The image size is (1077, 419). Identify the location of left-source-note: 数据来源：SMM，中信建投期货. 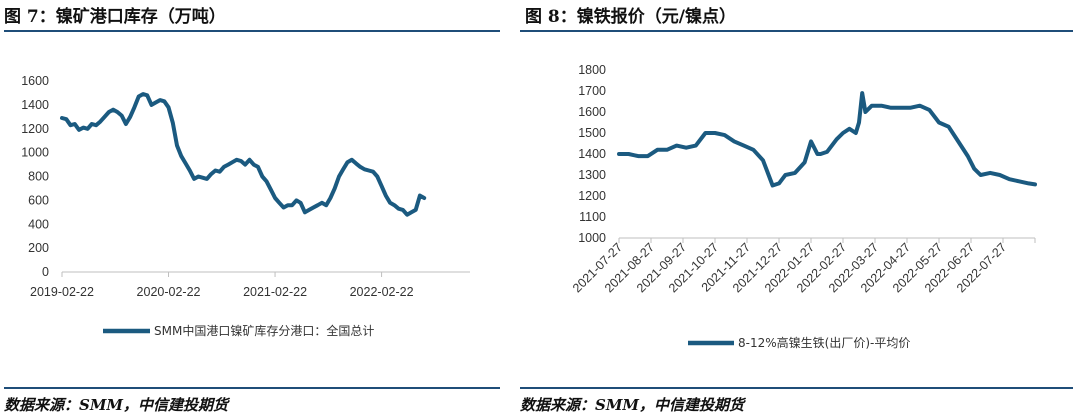
(116, 405).